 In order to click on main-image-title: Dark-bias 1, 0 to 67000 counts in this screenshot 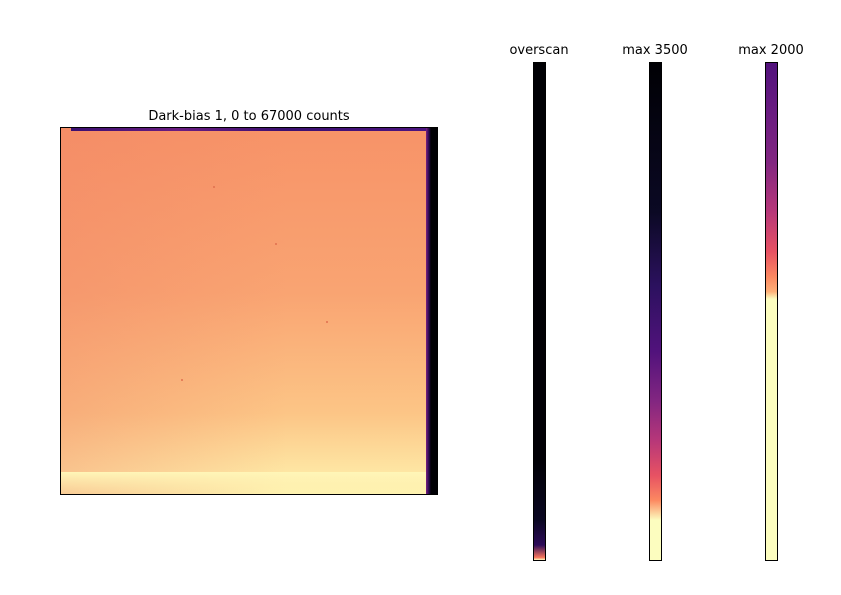, I will do `click(249, 116)`.